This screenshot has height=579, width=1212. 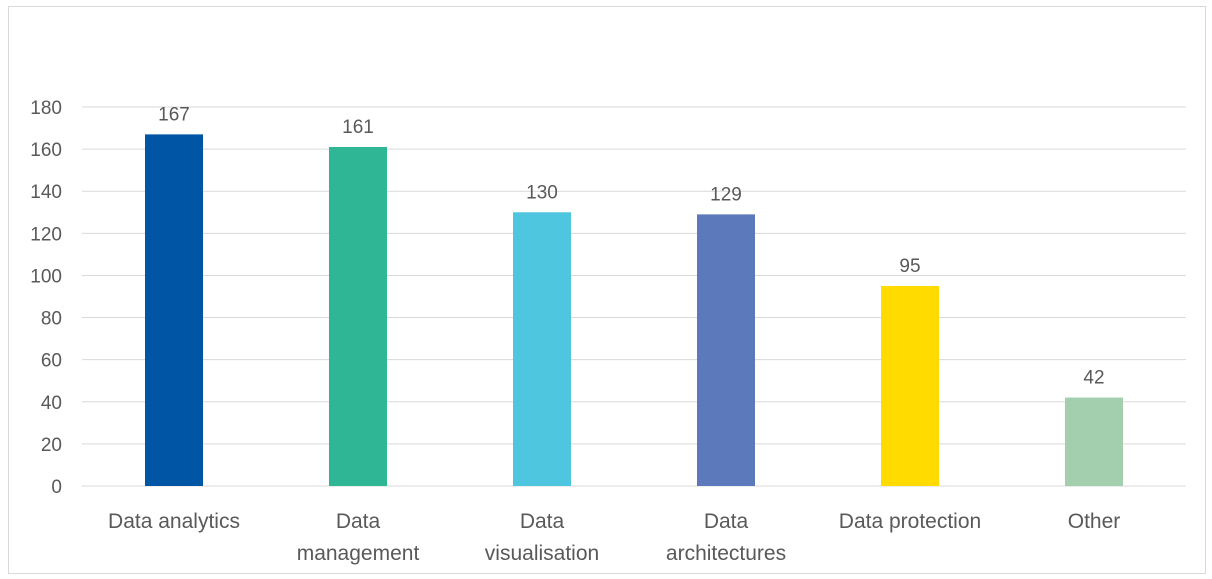 What do you see at coordinates (46, 150) in the screenshot?
I see `y-tick-label: 160` at bounding box center [46, 150].